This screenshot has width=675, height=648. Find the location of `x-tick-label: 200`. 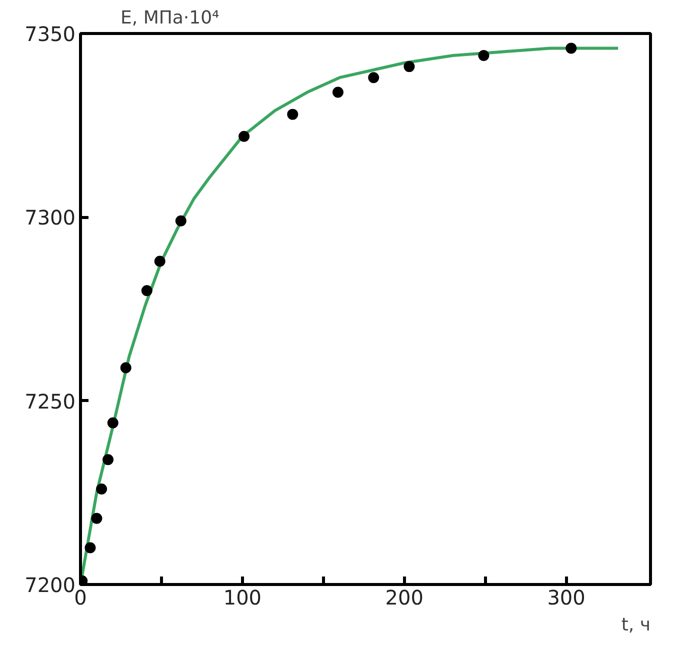

x-tick-label: 200 is located at coordinates (404, 598).